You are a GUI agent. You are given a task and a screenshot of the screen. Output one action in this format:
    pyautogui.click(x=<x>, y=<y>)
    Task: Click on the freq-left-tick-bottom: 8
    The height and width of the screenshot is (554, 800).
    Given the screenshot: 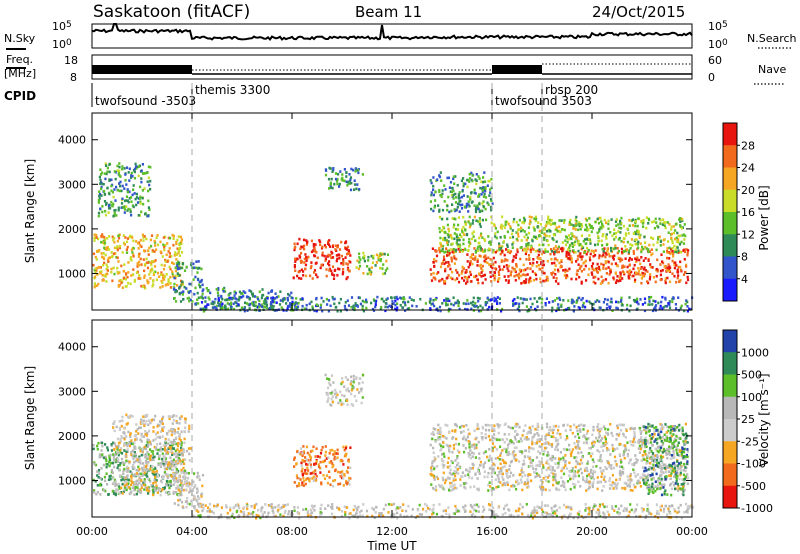 What is the action you would take?
    pyautogui.click(x=73, y=77)
    